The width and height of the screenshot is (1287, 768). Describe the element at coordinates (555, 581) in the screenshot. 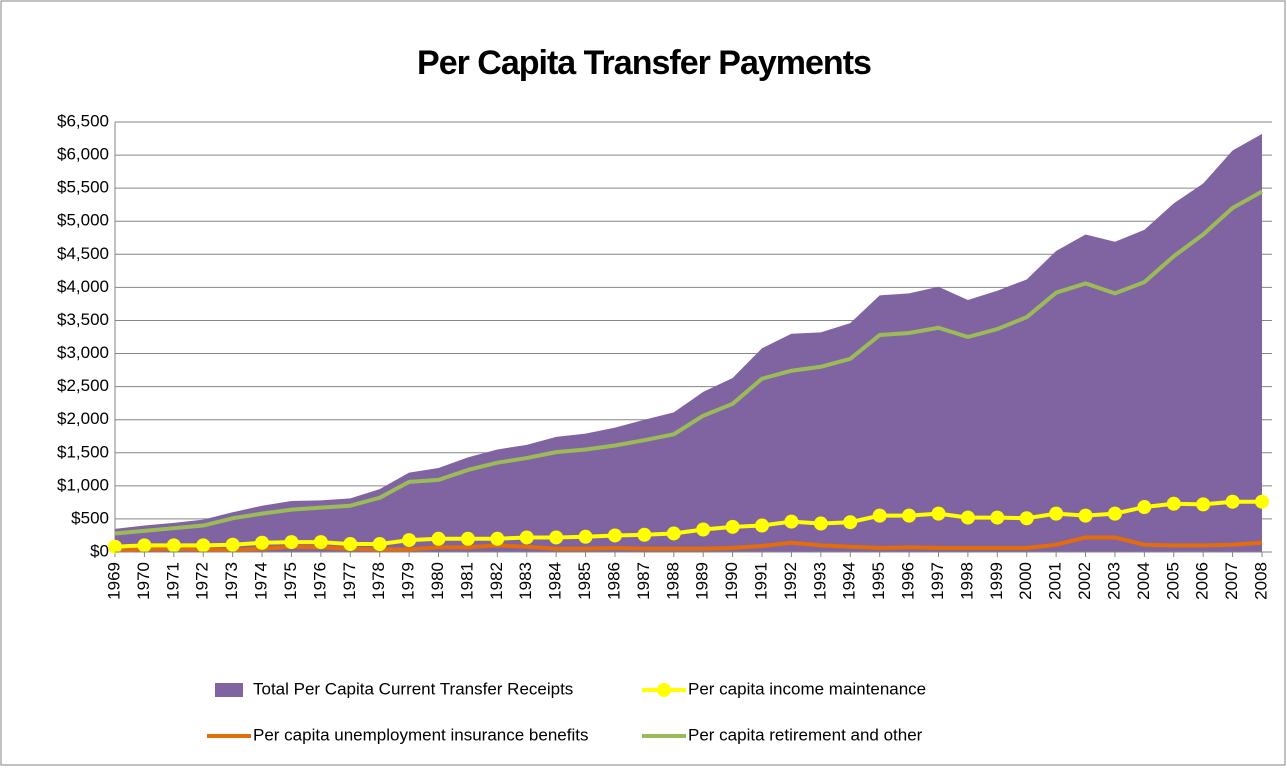

I see `x-tick-label: 1984` at that location.